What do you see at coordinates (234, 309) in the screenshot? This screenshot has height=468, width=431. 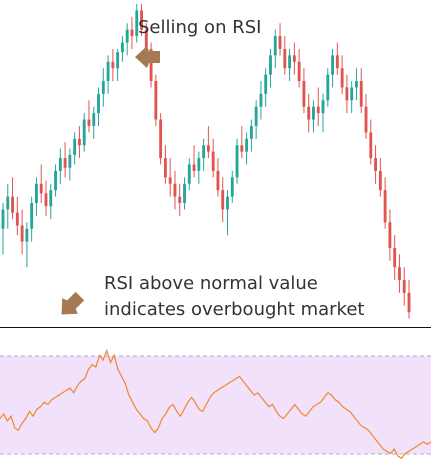 I see `rsi-note-line2: indicates overbought market` at bounding box center [234, 309].